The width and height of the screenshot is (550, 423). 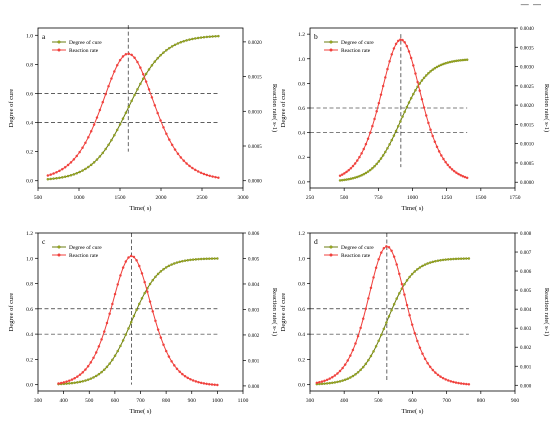 What do you see at coordinates (515, 198) in the screenshot?
I see `x-tick-label: 1750` at bounding box center [515, 198].